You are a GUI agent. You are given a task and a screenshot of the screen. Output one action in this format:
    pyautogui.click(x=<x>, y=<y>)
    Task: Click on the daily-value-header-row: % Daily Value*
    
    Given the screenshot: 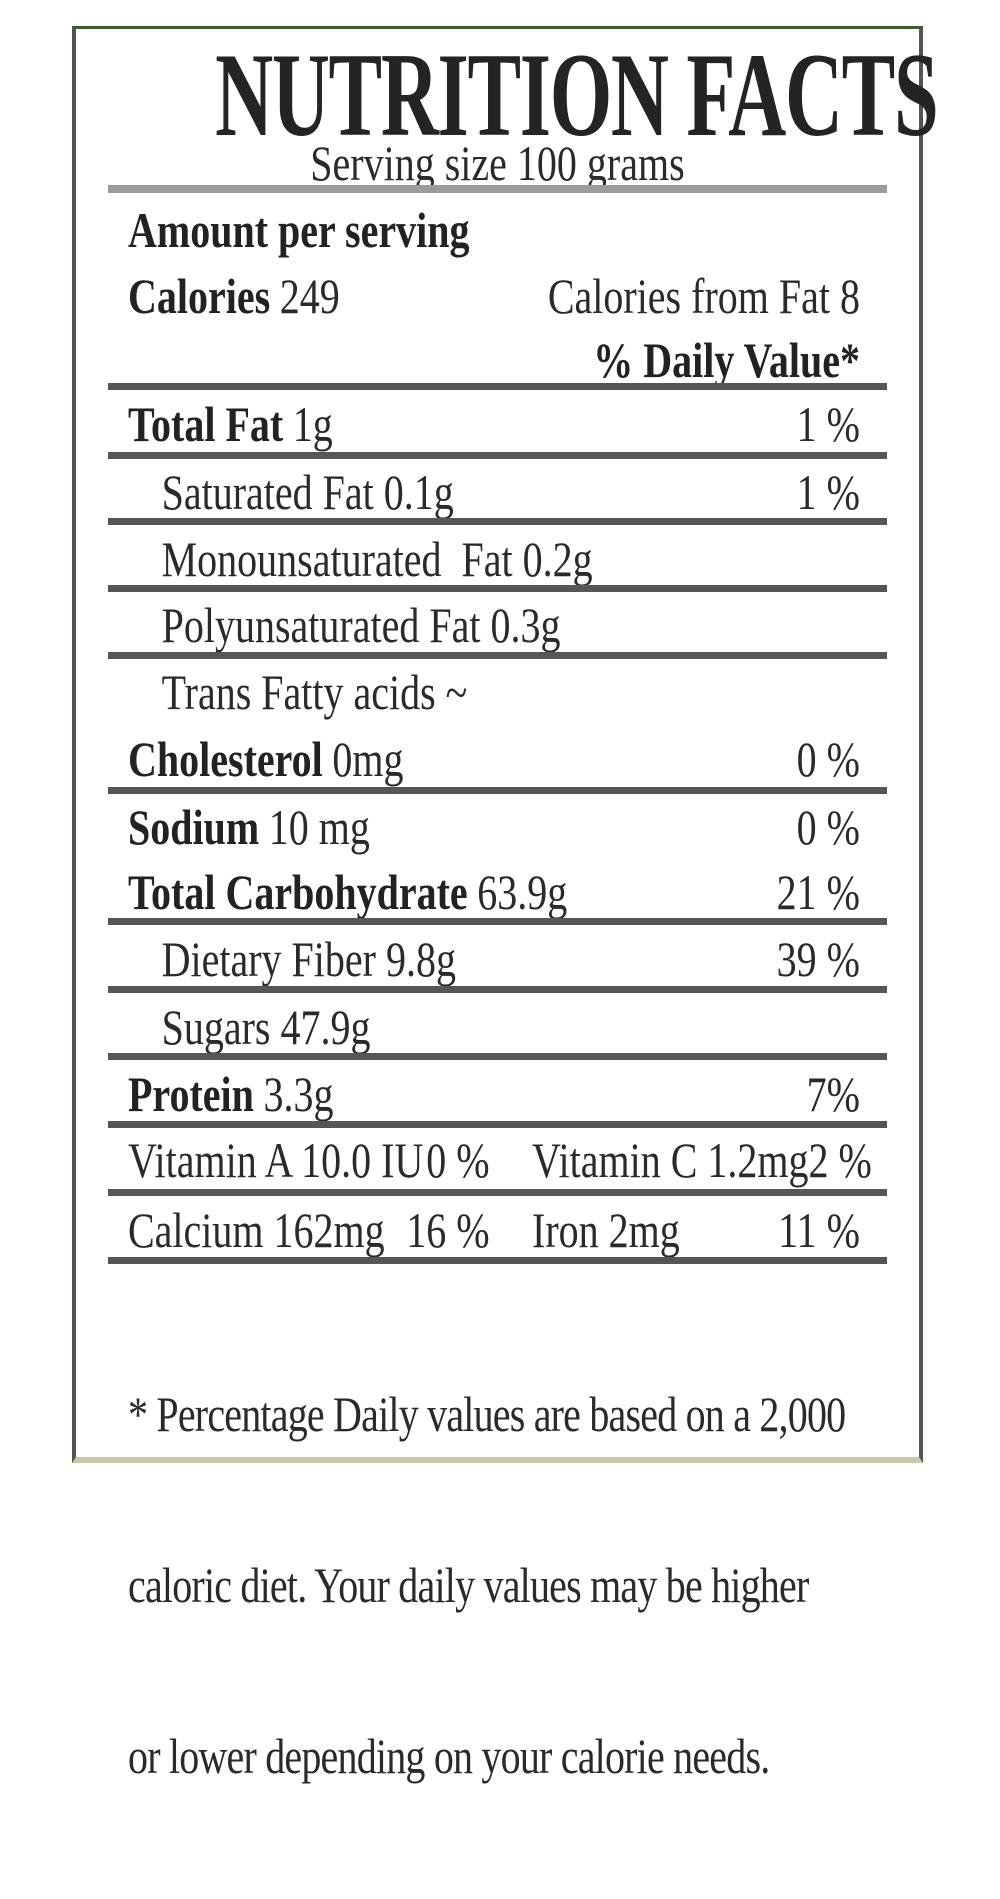 What is the action you would take?
    pyautogui.click(x=494, y=360)
    